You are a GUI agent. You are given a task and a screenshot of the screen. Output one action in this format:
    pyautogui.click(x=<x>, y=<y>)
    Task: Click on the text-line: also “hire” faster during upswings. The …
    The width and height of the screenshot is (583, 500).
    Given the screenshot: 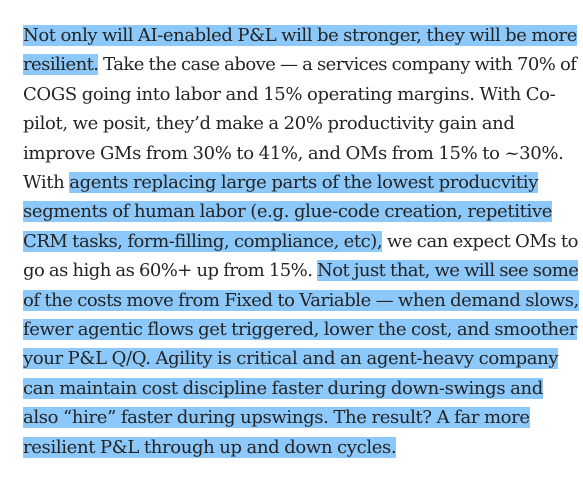 What is the action you would take?
    pyautogui.click(x=298, y=417)
    